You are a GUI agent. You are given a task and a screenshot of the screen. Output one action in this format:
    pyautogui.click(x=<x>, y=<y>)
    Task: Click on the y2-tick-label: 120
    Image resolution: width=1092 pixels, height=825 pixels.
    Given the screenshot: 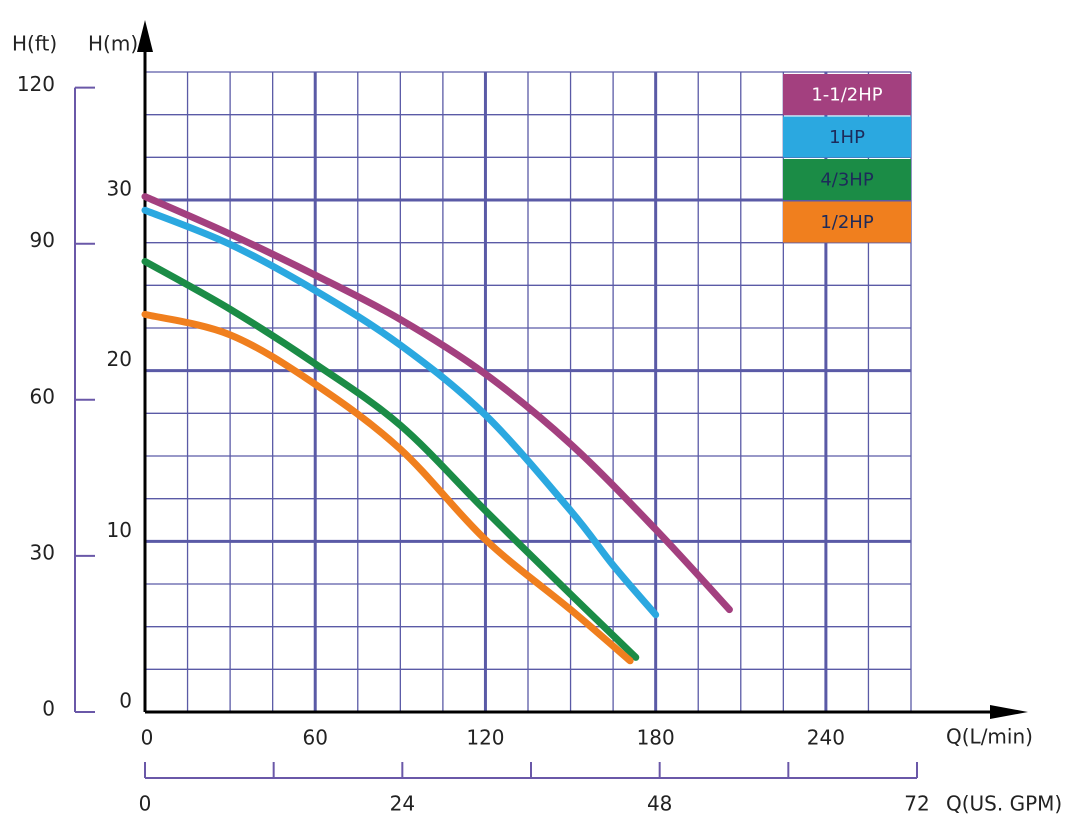 What is the action you would take?
    pyautogui.click(x=36, y=84)
    